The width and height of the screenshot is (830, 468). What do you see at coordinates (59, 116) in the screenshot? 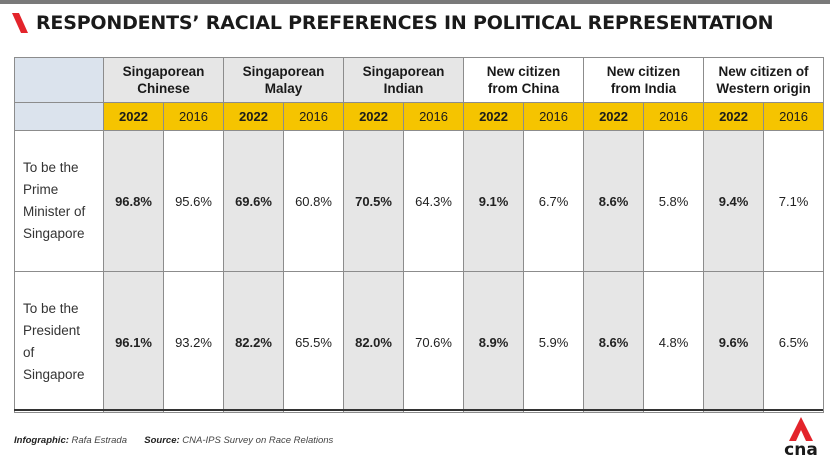
I see `year-corner-cell` at bounding box center [59, 116].